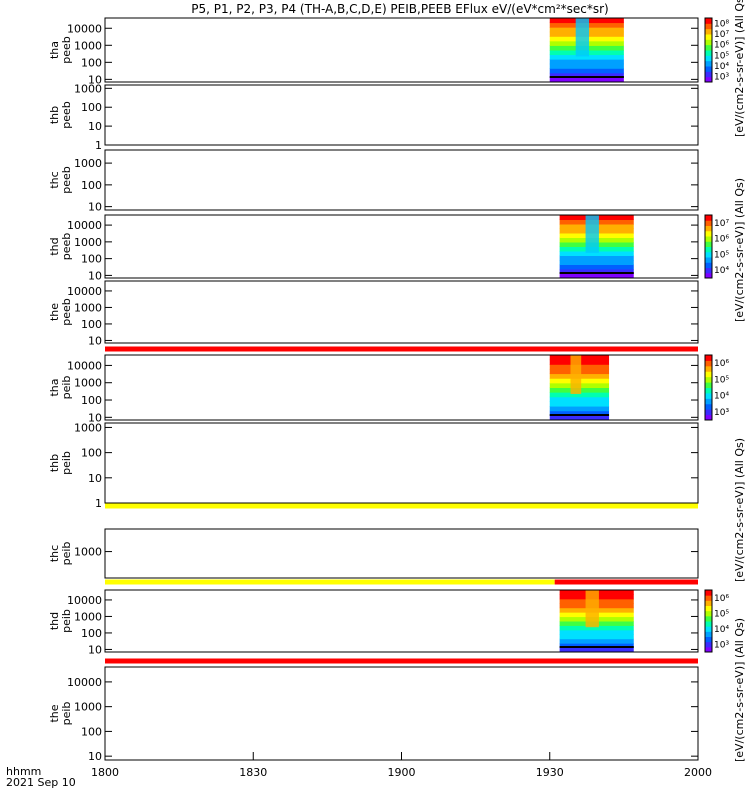 Image resolution: width=750 pixels, height=800 pixels. I want to click on y-tick-label: 10, so click(95, 649).